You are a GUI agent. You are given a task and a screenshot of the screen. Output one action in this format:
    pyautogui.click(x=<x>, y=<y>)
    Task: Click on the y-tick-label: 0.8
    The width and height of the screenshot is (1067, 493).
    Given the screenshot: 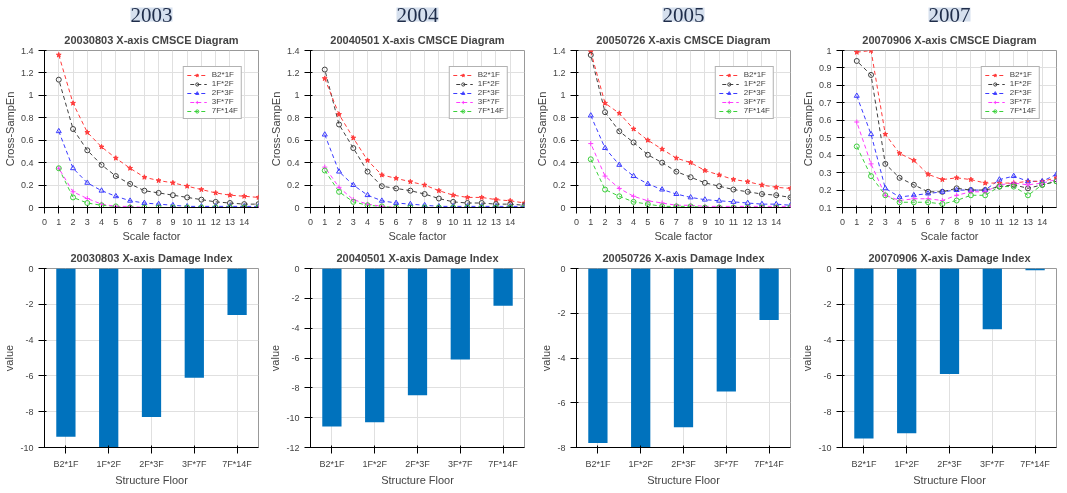 What is the action you would take?
    pyautogui.click(x=293, y=117)
    